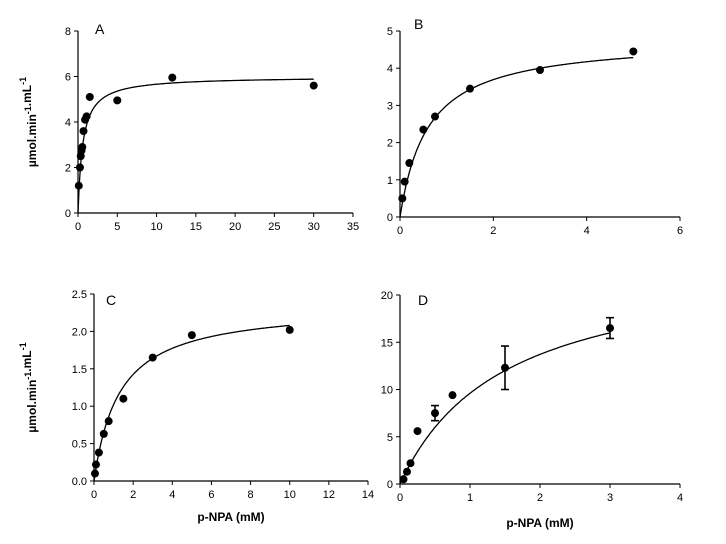 This screenshot has height=544, width=726. What do you see at coordinates (117, 227) in the screenshot?
I see `x-tick-label: 5` at bounding box center [117, 227].